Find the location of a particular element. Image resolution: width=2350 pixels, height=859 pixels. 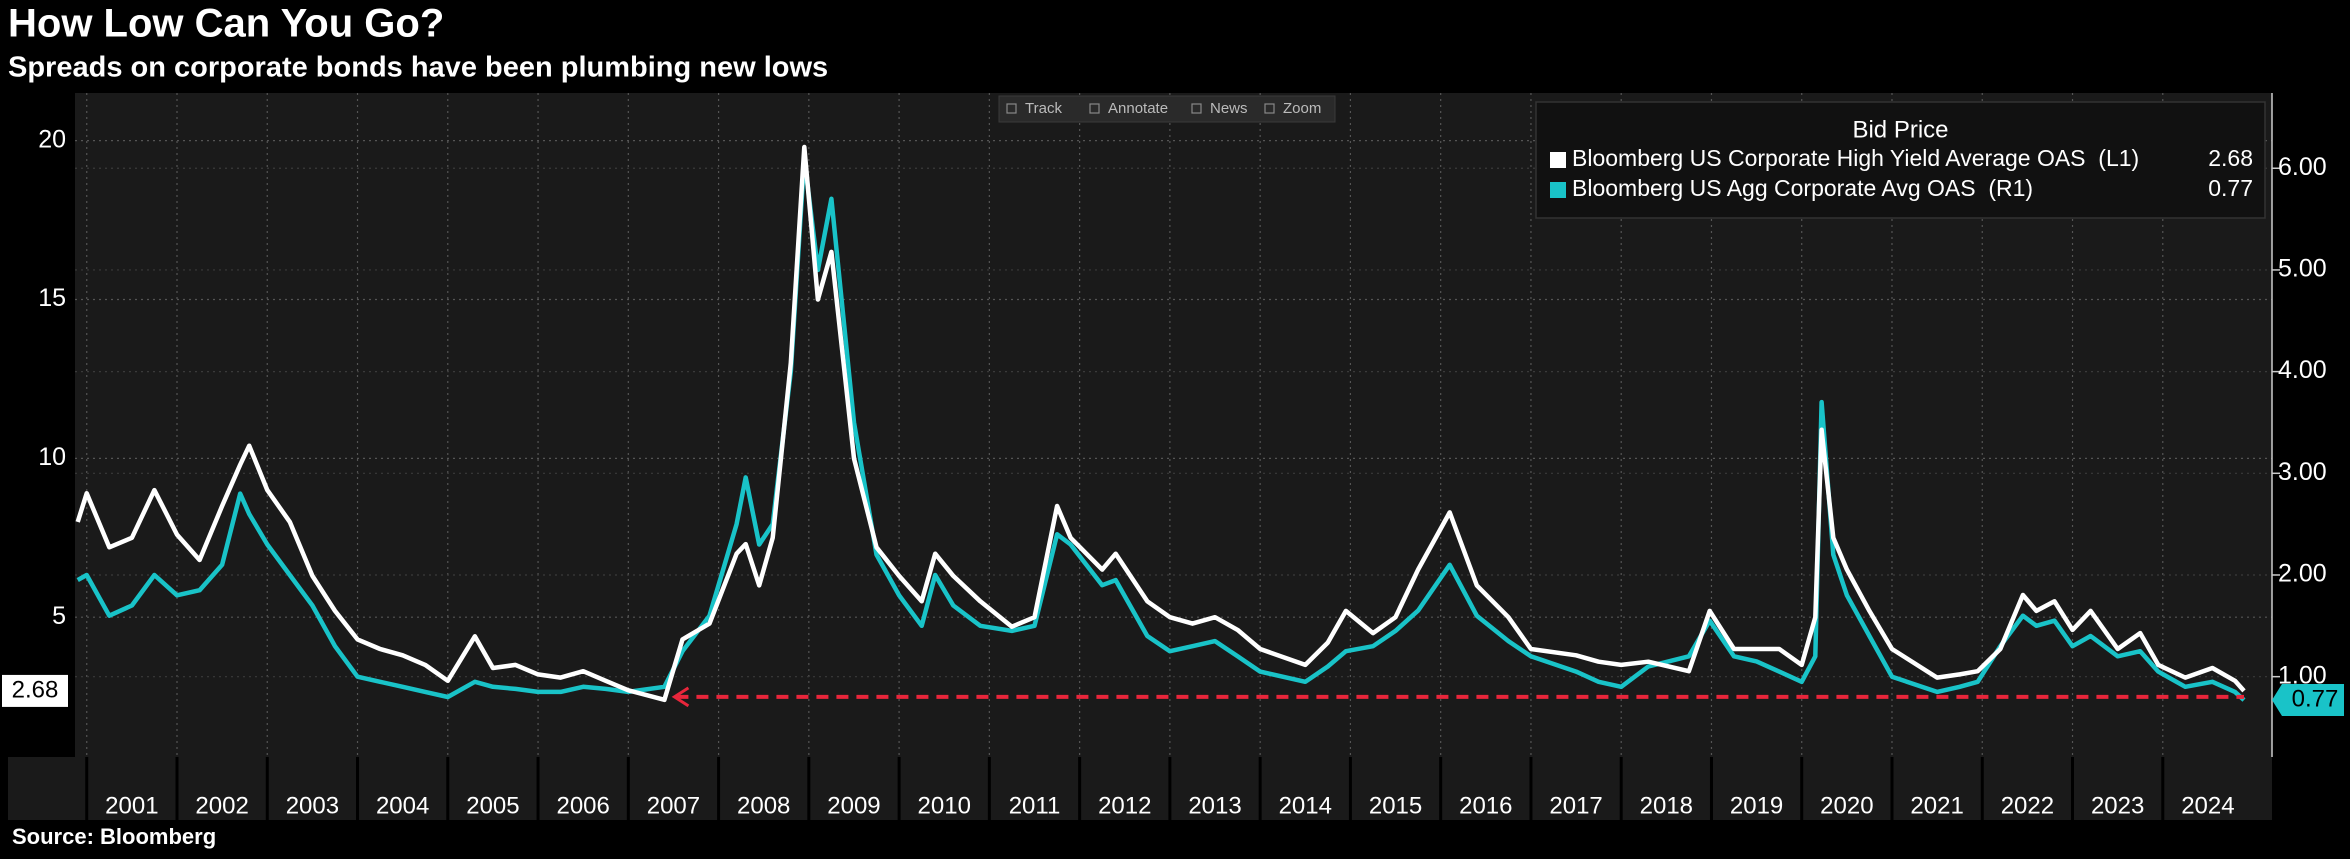

last-value-label: 2.68 is located at coordinates (35, 689).